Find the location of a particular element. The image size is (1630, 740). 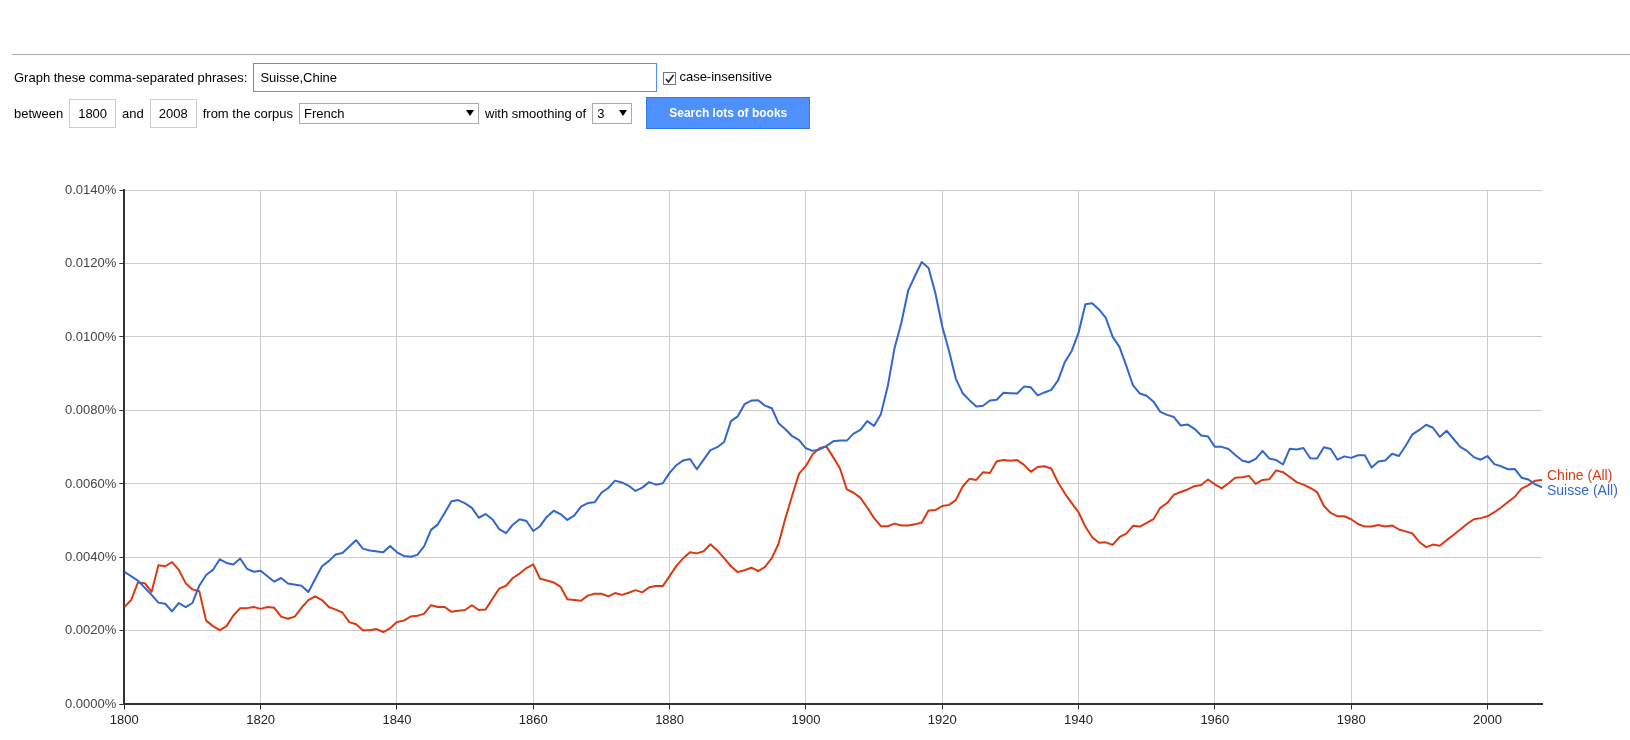

text: Suisse,Chine is located at coordinates (455, 77).